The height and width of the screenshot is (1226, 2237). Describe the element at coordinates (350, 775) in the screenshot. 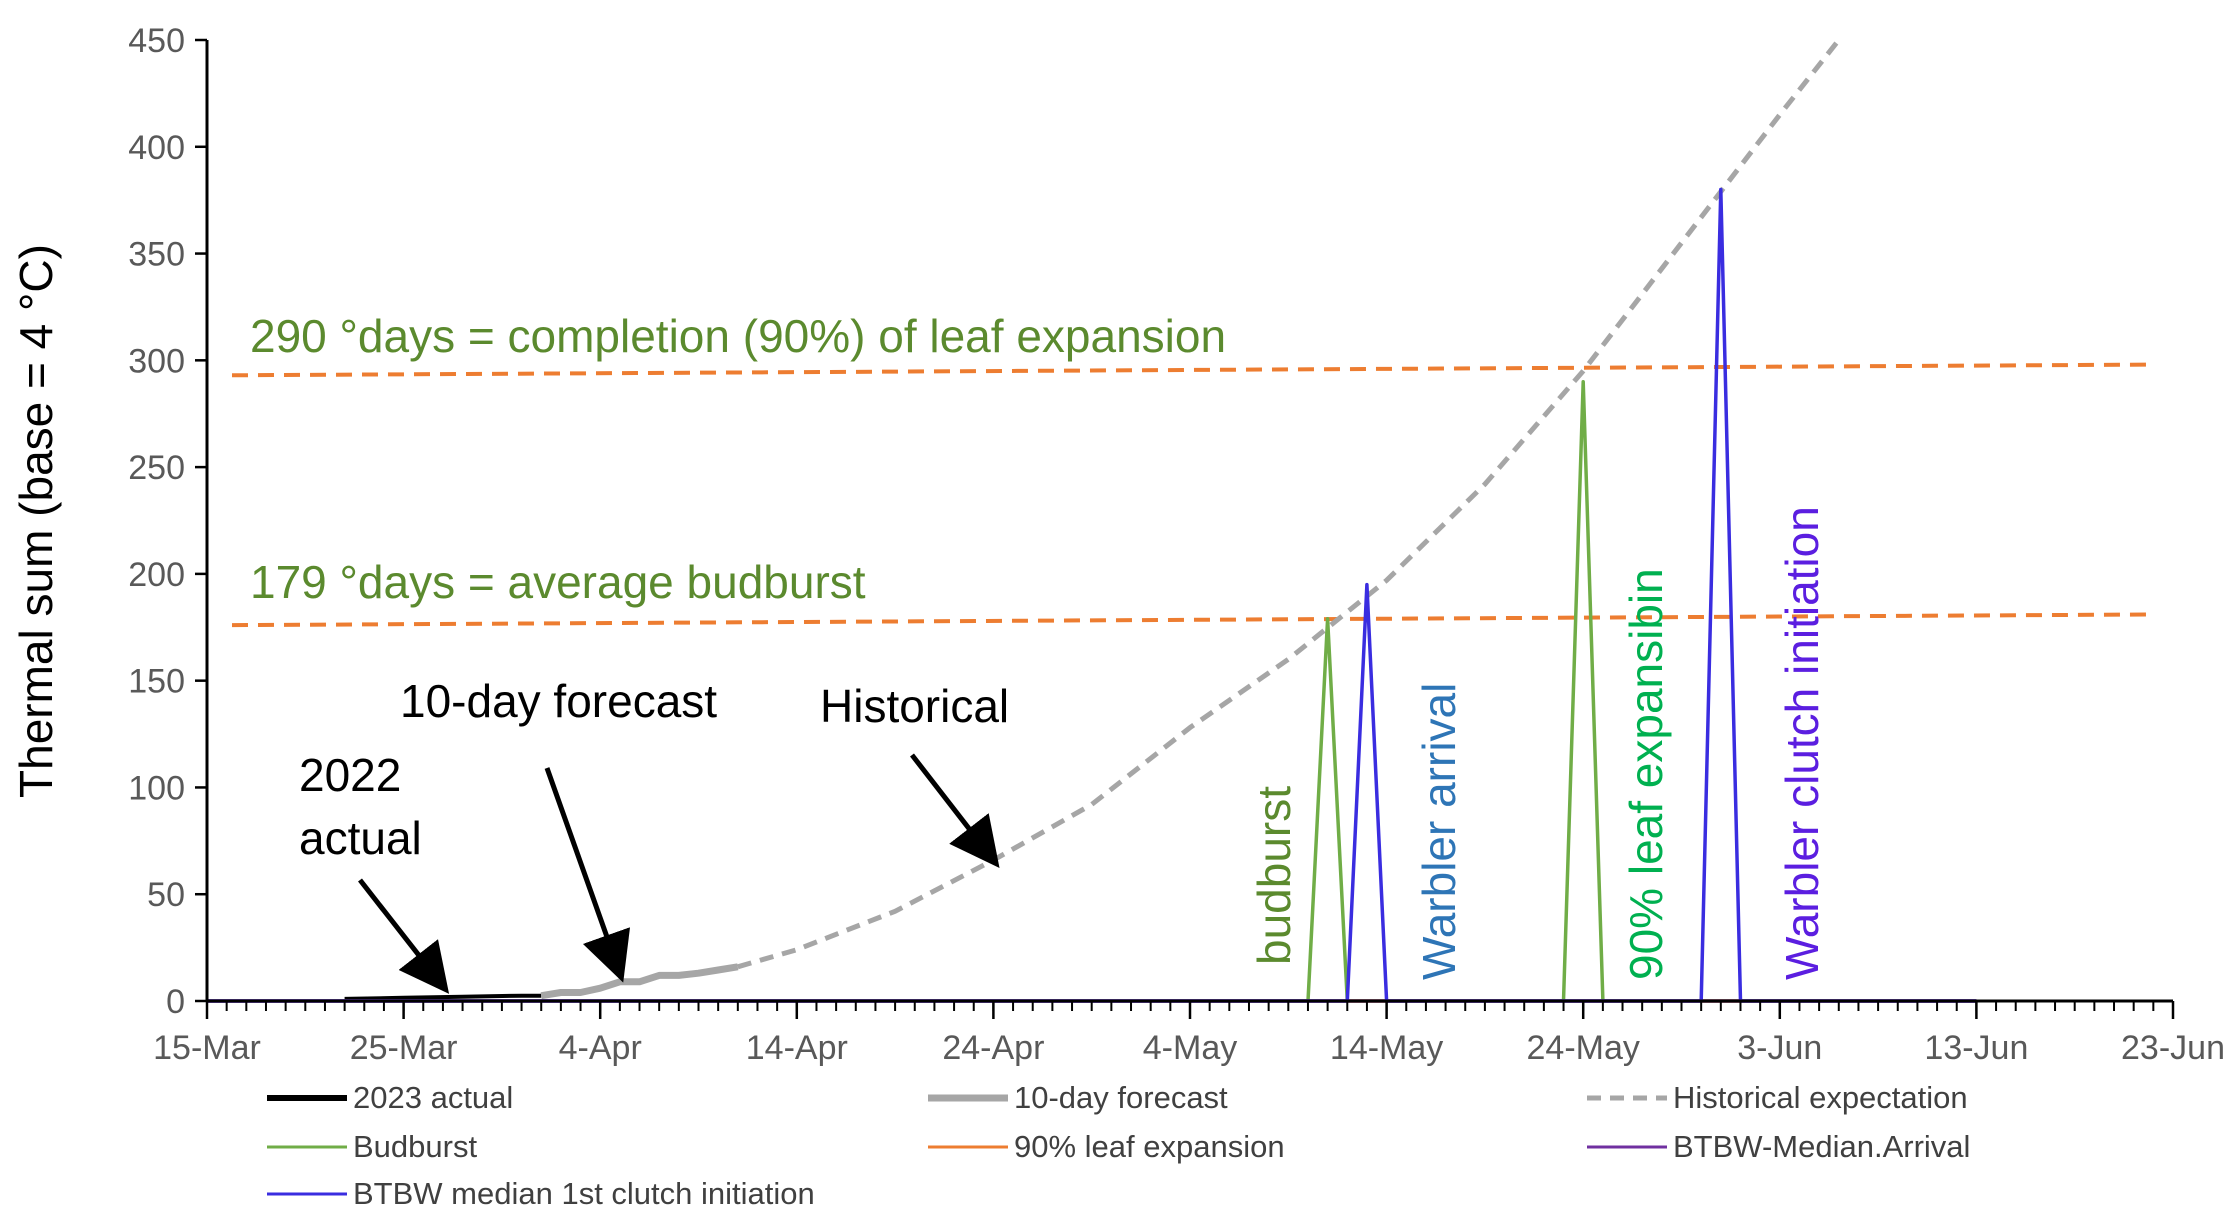

I see `annotation-label: 2022` at that location.